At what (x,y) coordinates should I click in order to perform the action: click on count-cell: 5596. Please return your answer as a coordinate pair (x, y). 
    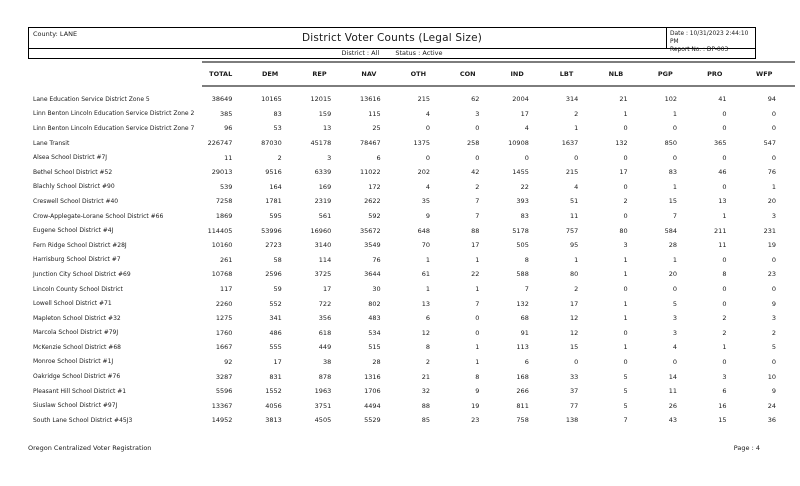
    Looking at the image, I should click on (224, 391).